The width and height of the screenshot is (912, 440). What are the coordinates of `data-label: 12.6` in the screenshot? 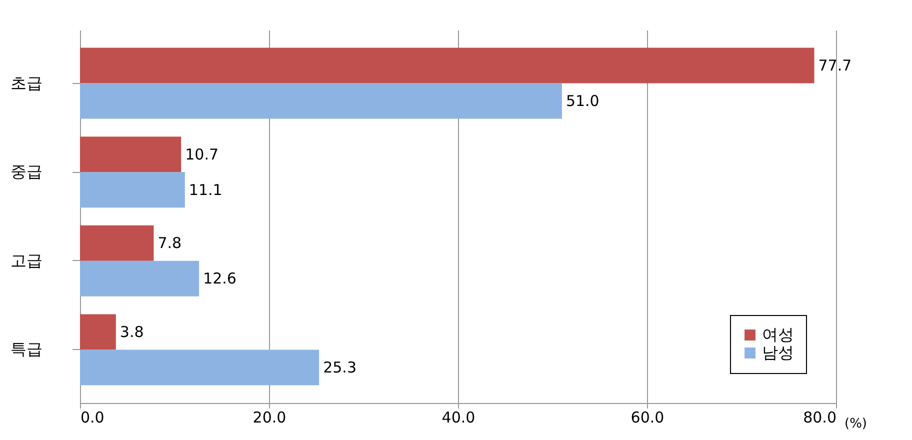 It's located at (219, 279).